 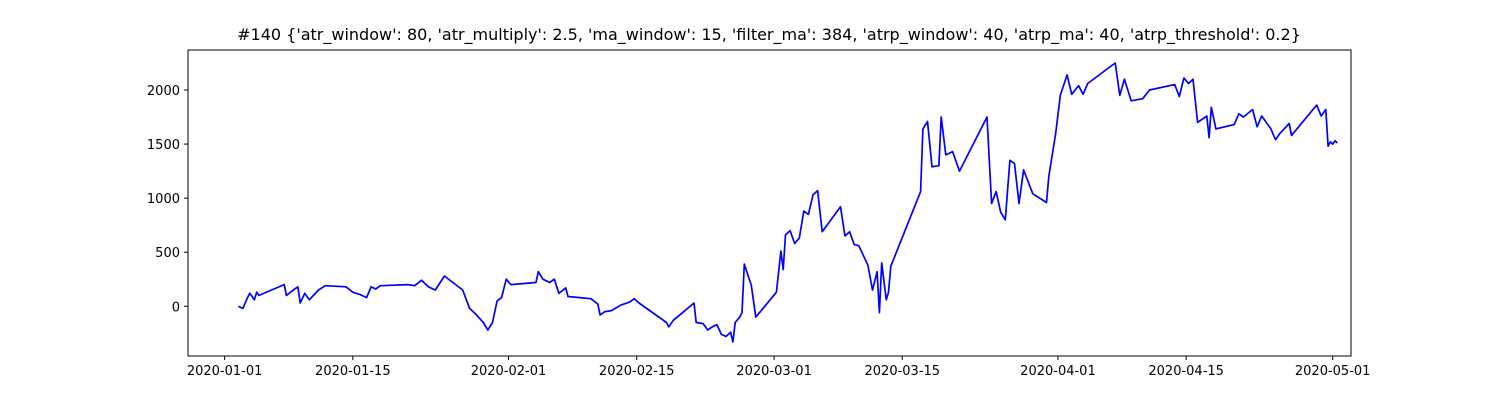 I want to click on x-tick-label: 2020-04-01, so click(x=1058, y=371).